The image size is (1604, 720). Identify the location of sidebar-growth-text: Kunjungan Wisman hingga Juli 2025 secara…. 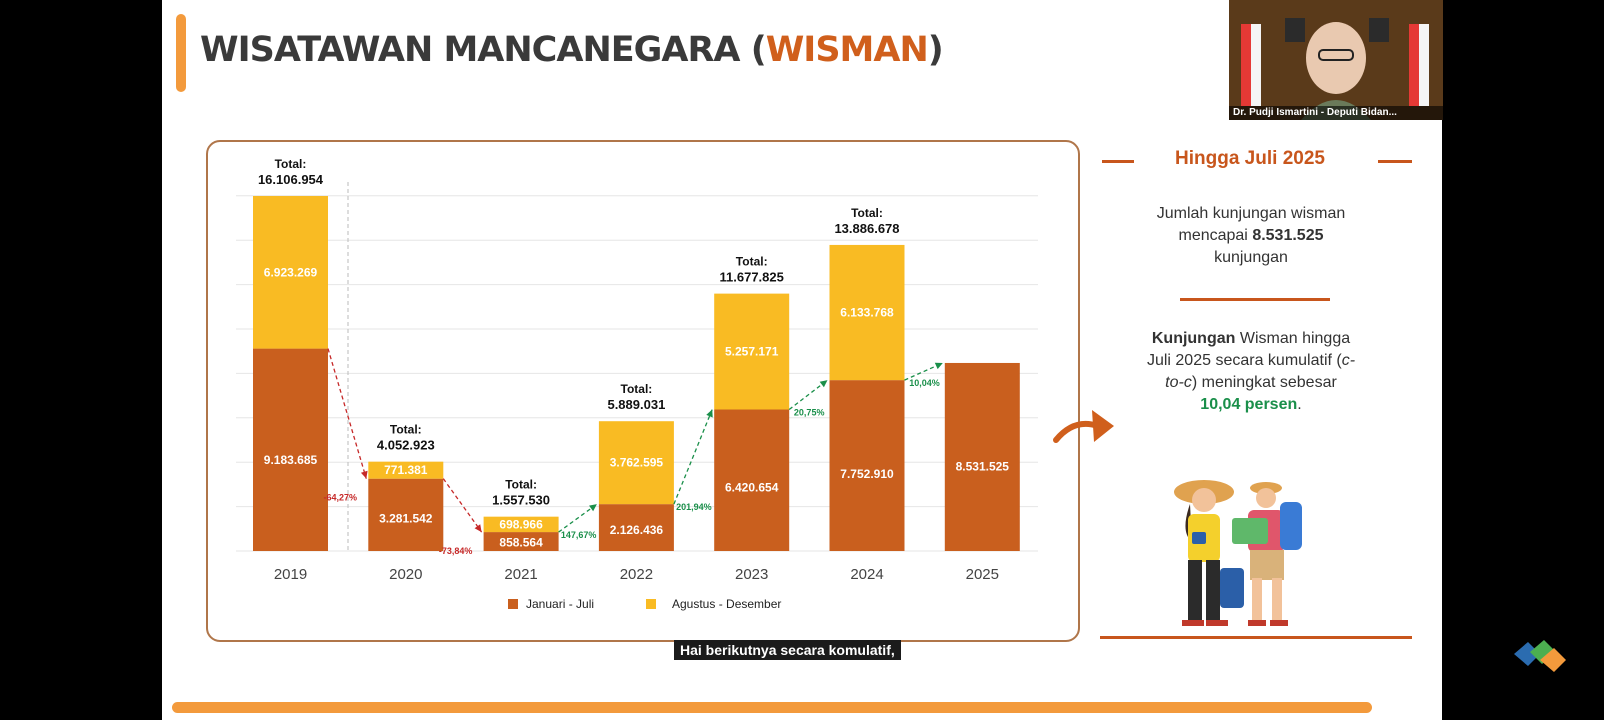
(1251, 372).